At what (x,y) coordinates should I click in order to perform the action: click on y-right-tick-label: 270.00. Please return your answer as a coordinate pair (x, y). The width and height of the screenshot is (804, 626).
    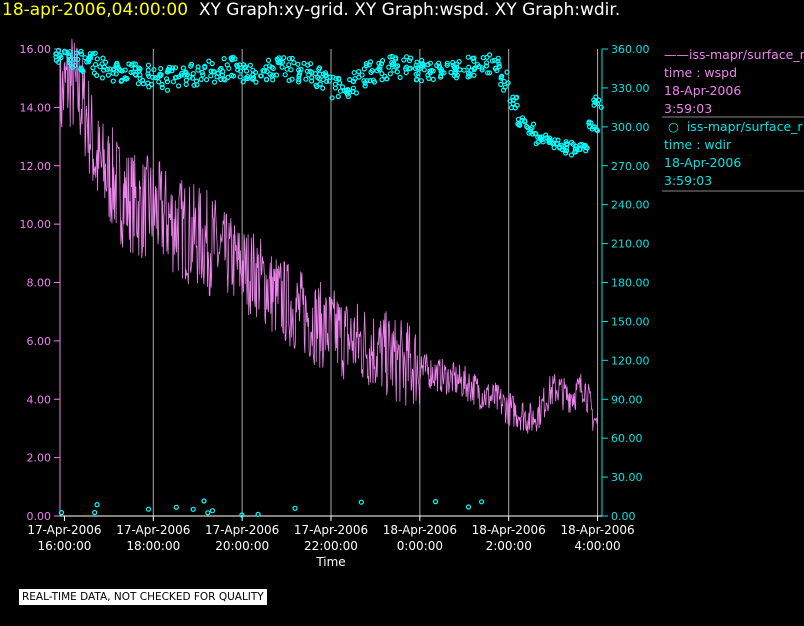
    Looking at the image, I should click on (630, 166).